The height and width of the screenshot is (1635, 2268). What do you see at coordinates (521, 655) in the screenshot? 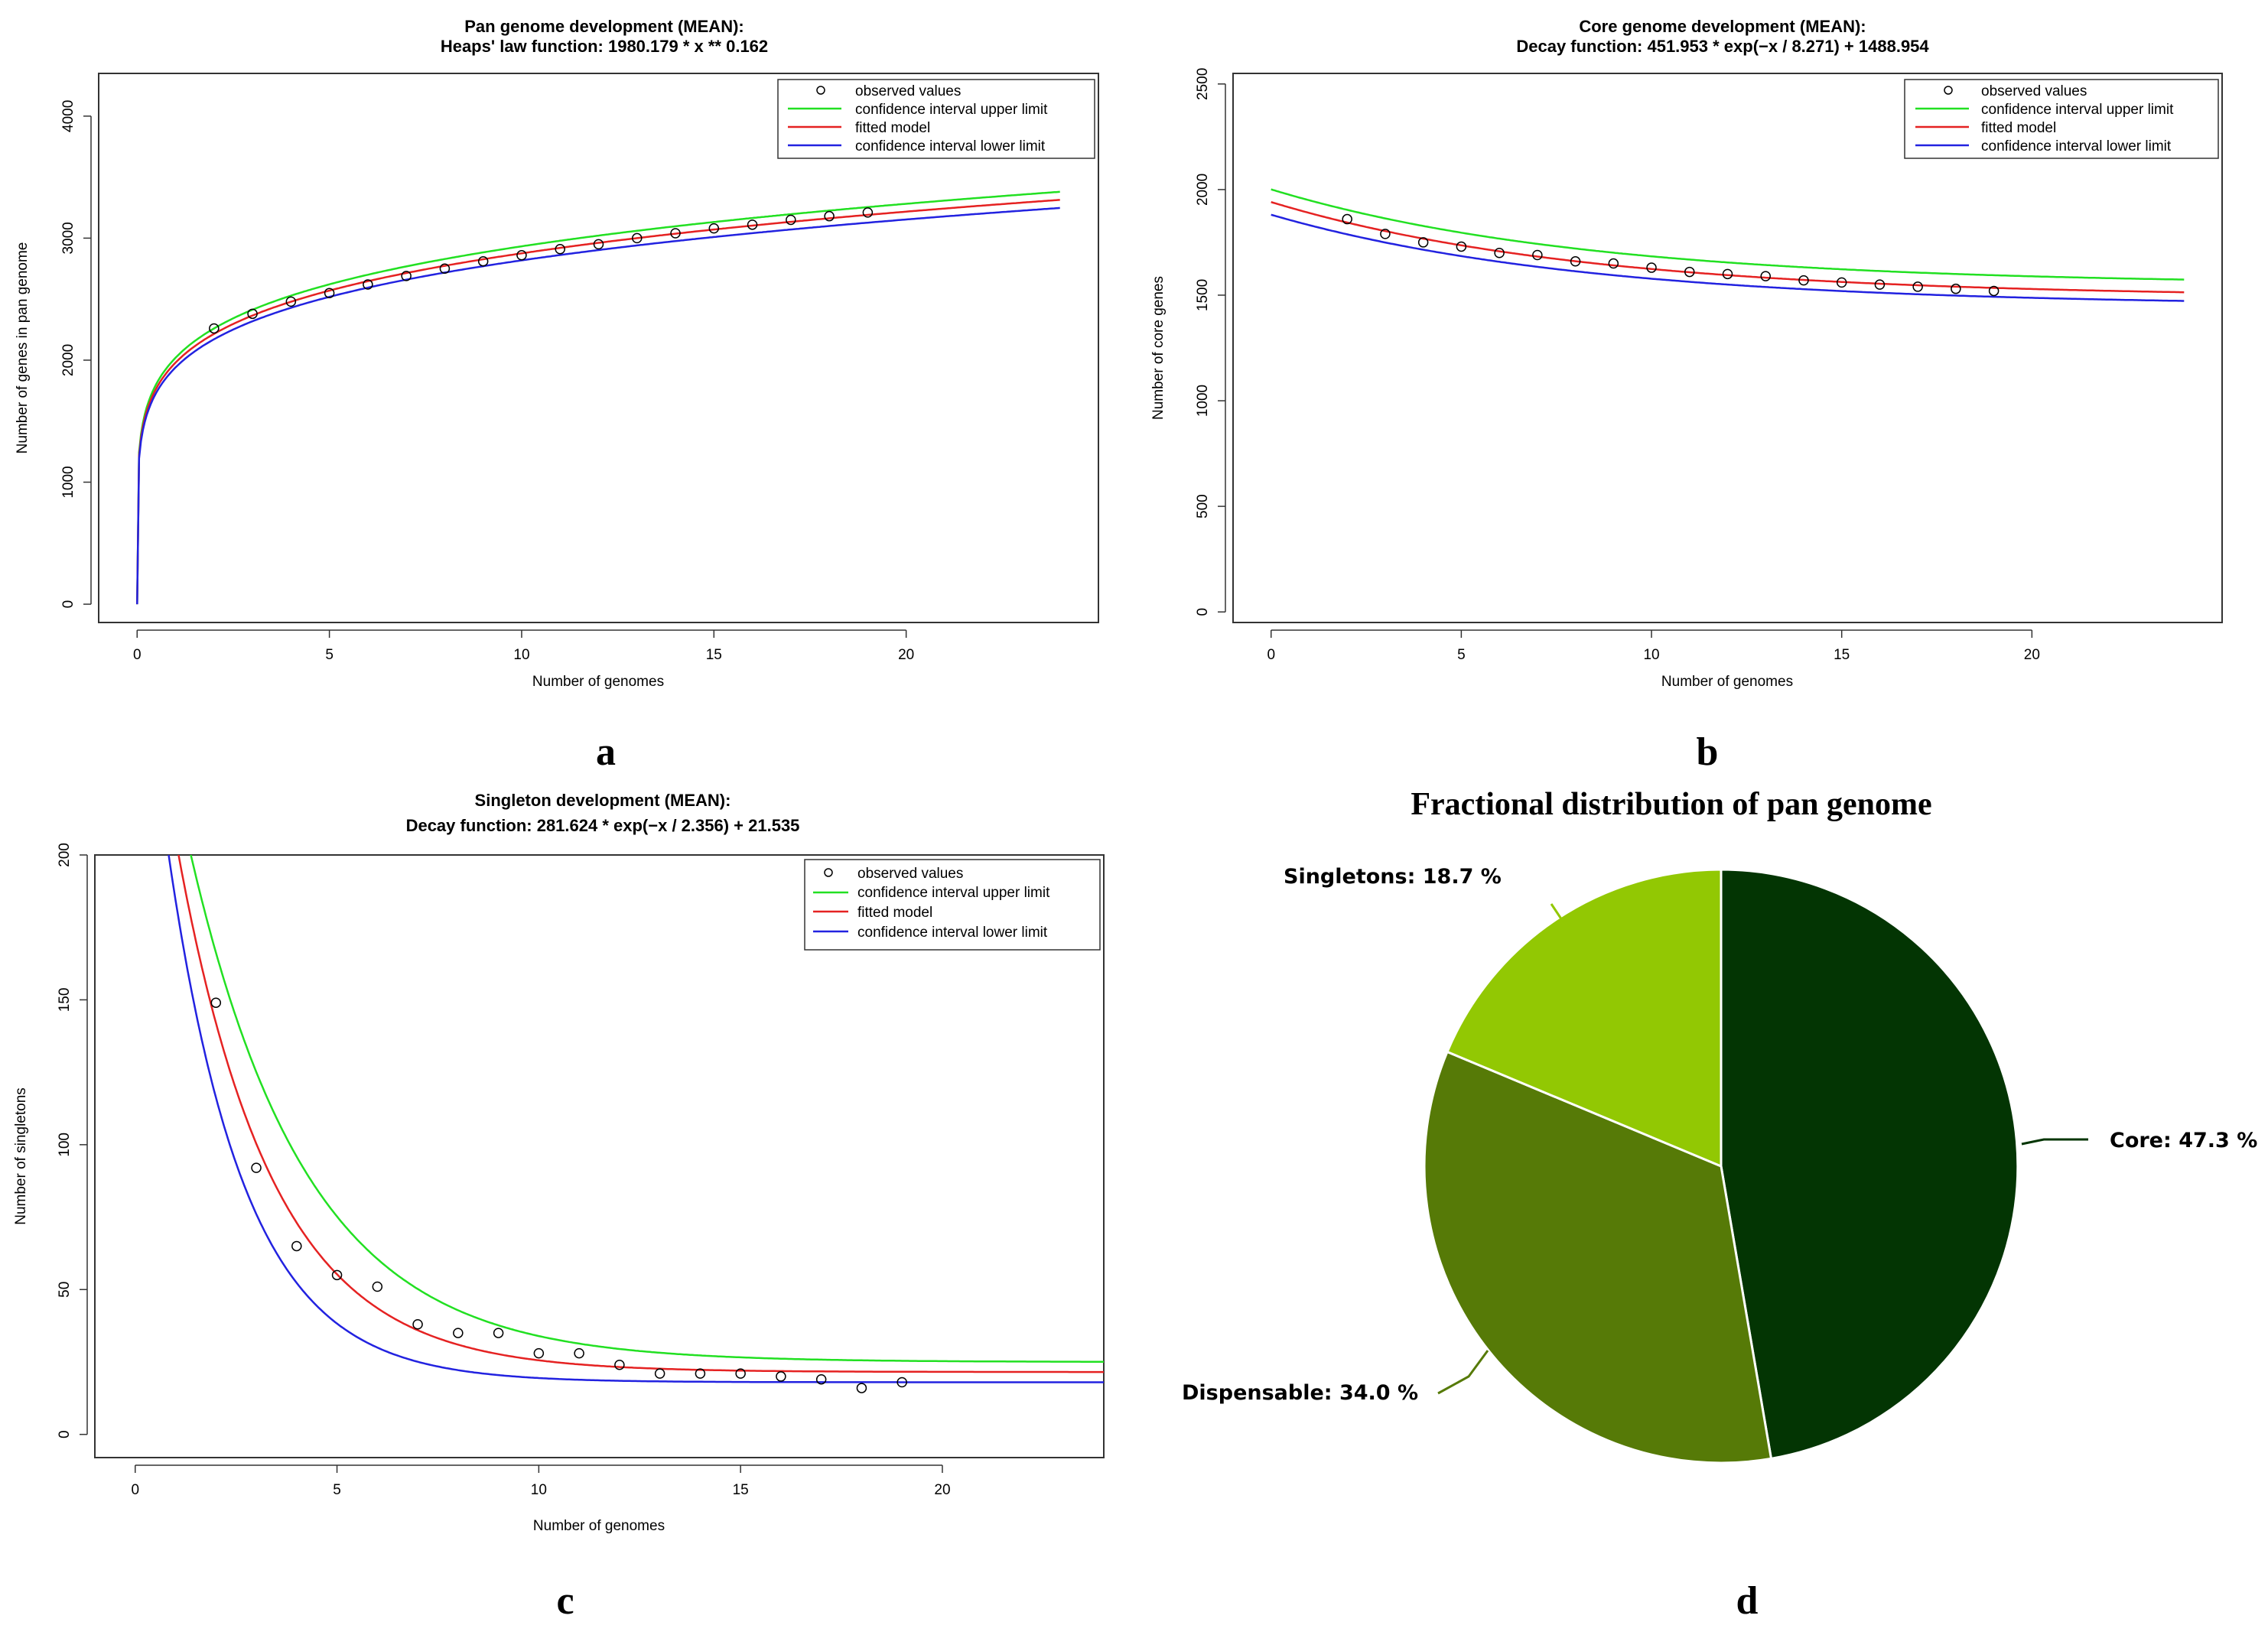
I see `pan-x-tick-label: 10` at bounding box center [521, 655].